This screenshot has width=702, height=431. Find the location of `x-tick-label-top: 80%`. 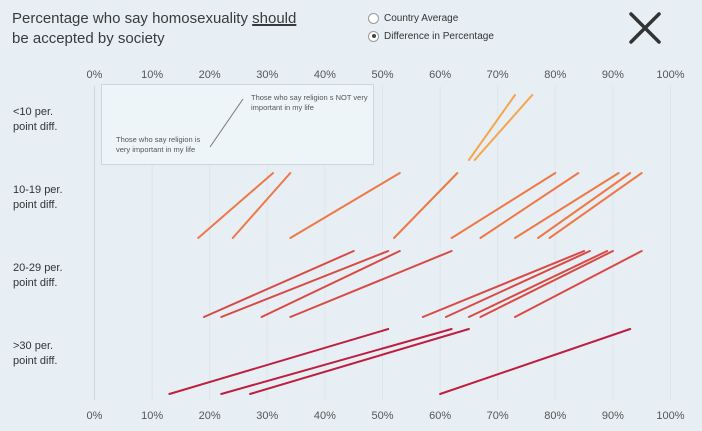

x-tick-label-top: 80% is located at coordinates (555, 75).